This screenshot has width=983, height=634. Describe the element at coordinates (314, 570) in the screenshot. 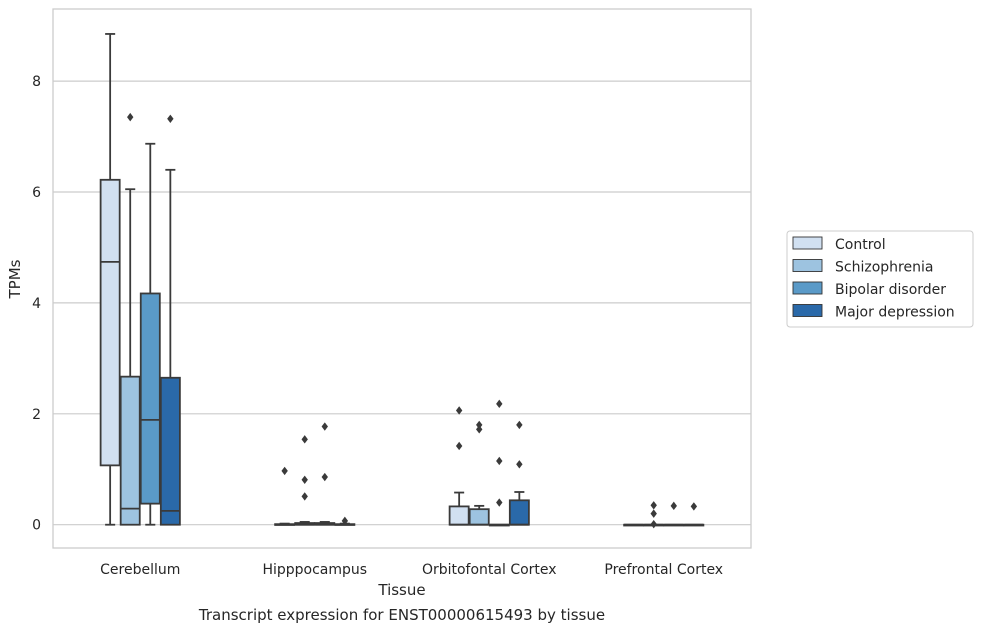

I see `x-tick-label: Hipppocampus` at that location.